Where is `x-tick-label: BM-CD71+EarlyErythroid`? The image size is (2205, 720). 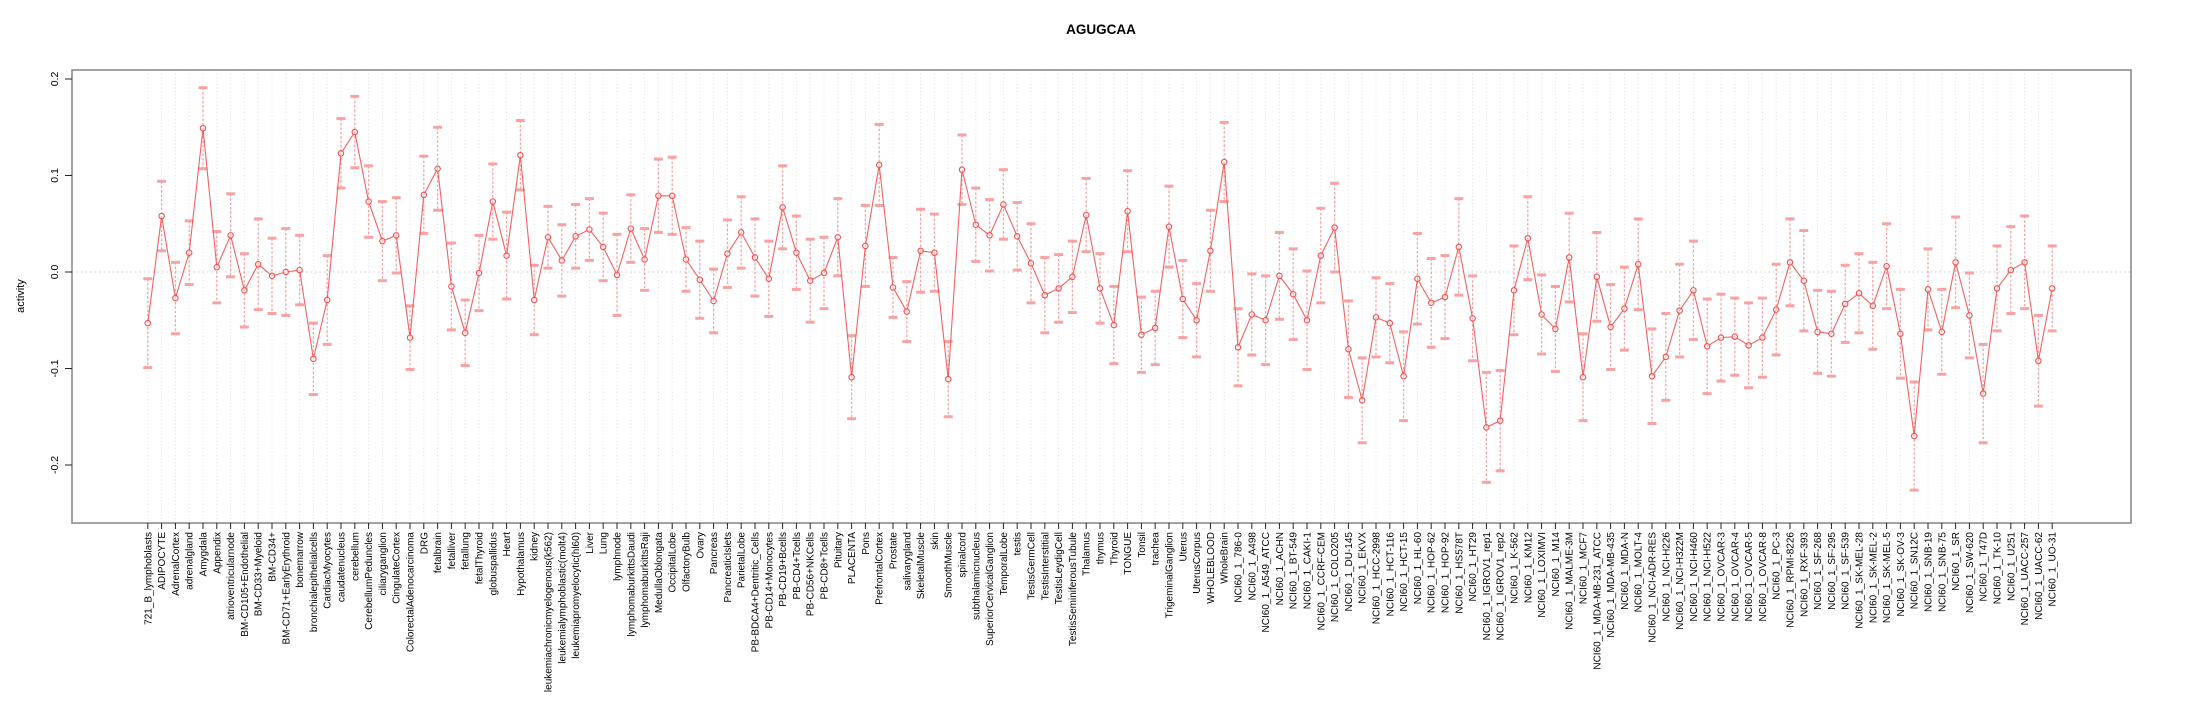 x-tick-label: BM-CD71+EarlyErythroid is located at coordinates (286, 588).